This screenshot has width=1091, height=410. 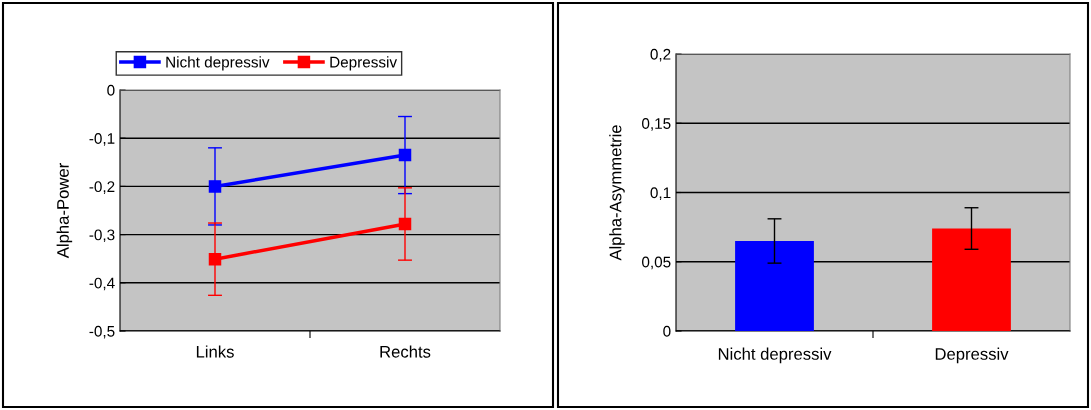 I want to click on y-tick-label: 0,1, so click(x=660, y=193).